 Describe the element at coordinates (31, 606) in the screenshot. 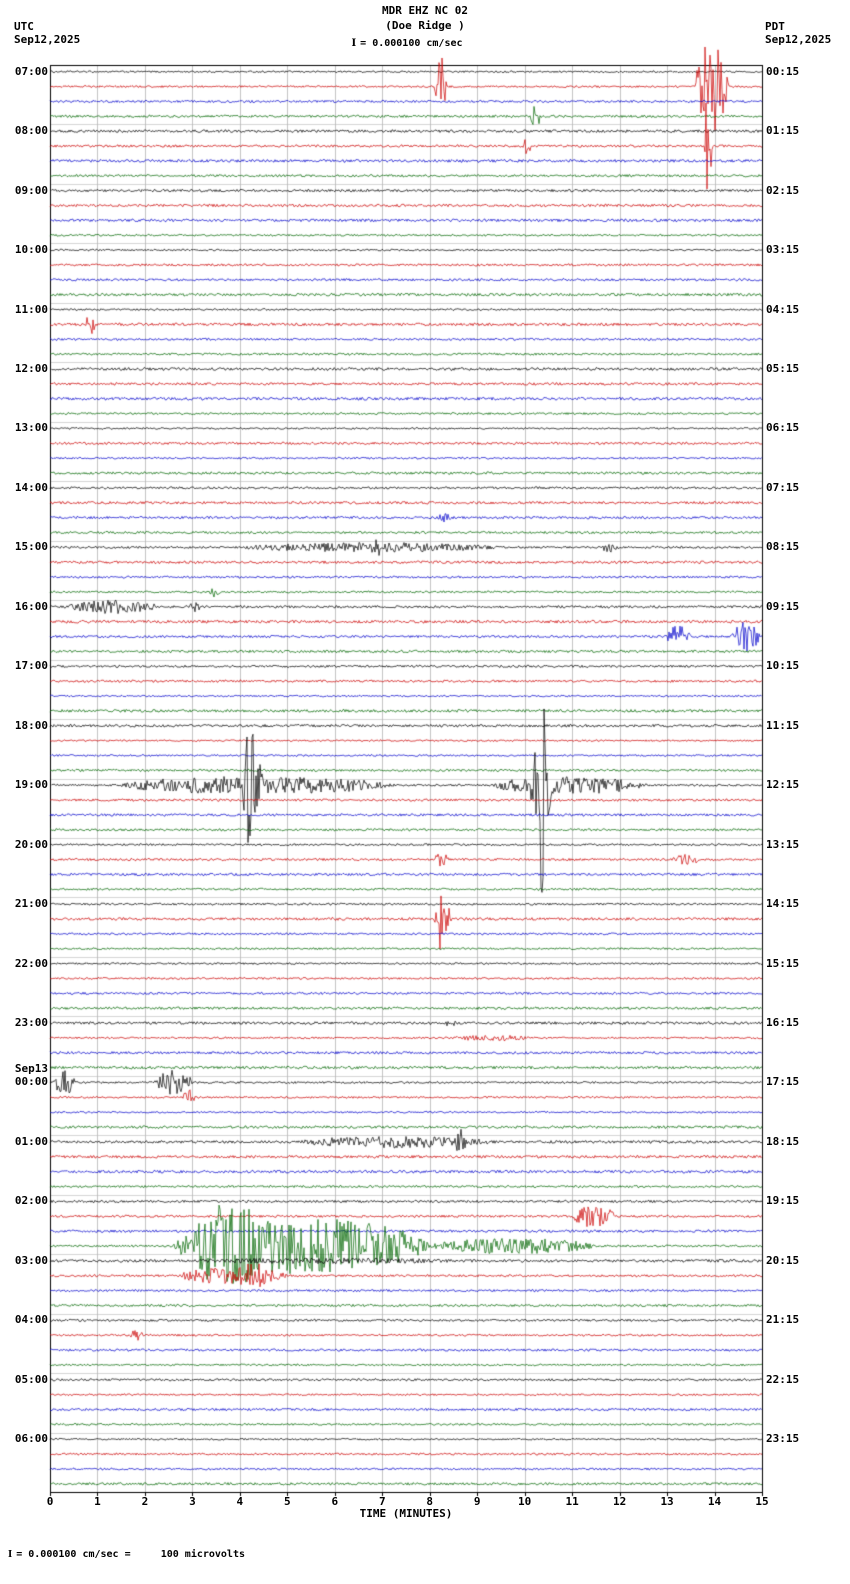

I see `utc-hour-label: 16:00` at that location.